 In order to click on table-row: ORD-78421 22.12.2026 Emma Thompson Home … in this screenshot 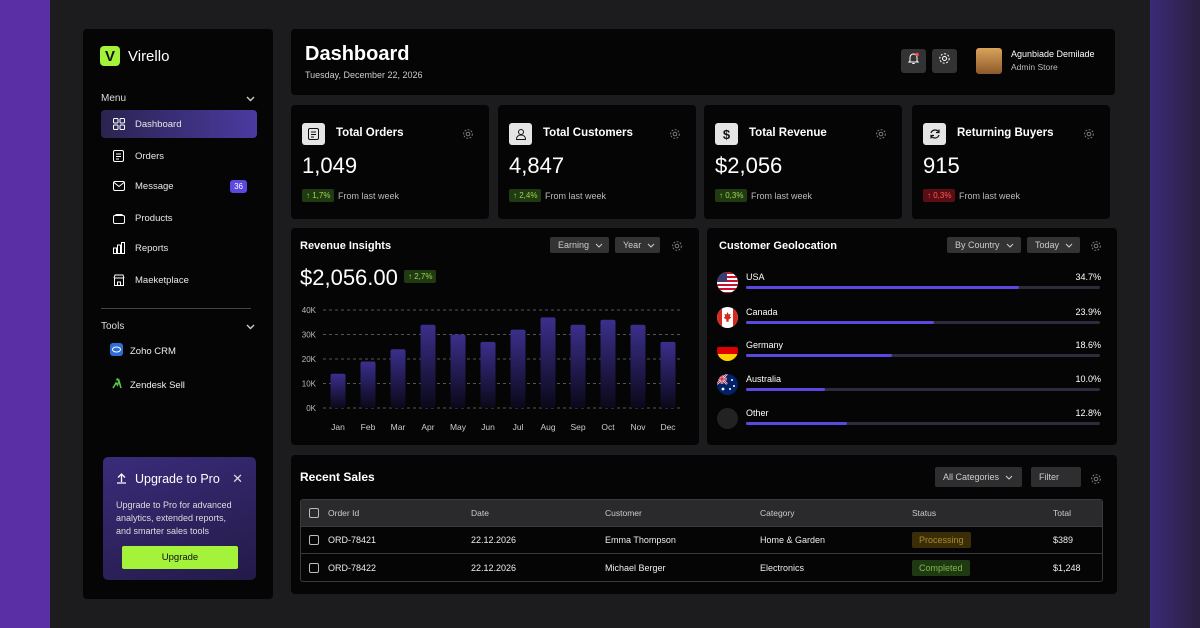, I will do `click(701, 540)`.